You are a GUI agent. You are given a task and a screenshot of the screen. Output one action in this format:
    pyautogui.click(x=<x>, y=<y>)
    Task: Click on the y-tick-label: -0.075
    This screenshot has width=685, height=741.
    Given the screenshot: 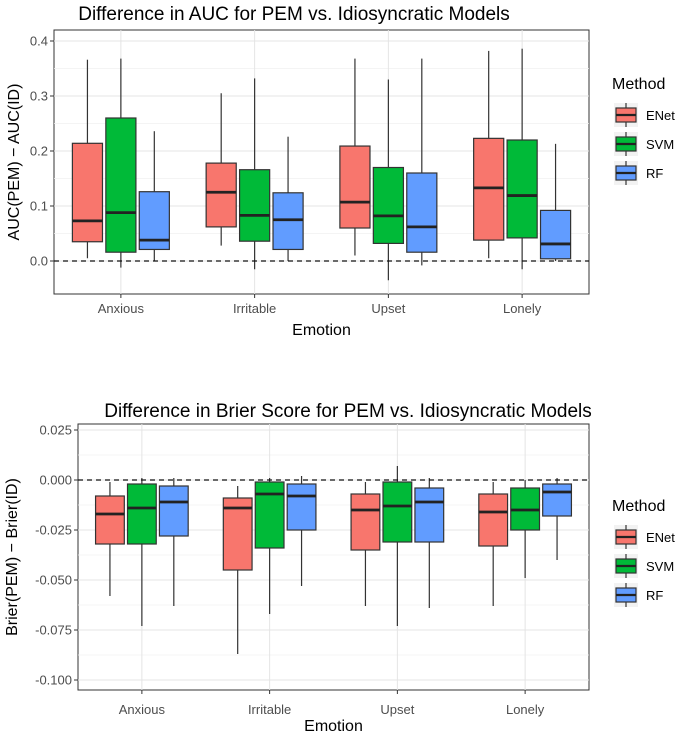 What is the action you would take?
    pyautogui.click(x=53, y=630)
    